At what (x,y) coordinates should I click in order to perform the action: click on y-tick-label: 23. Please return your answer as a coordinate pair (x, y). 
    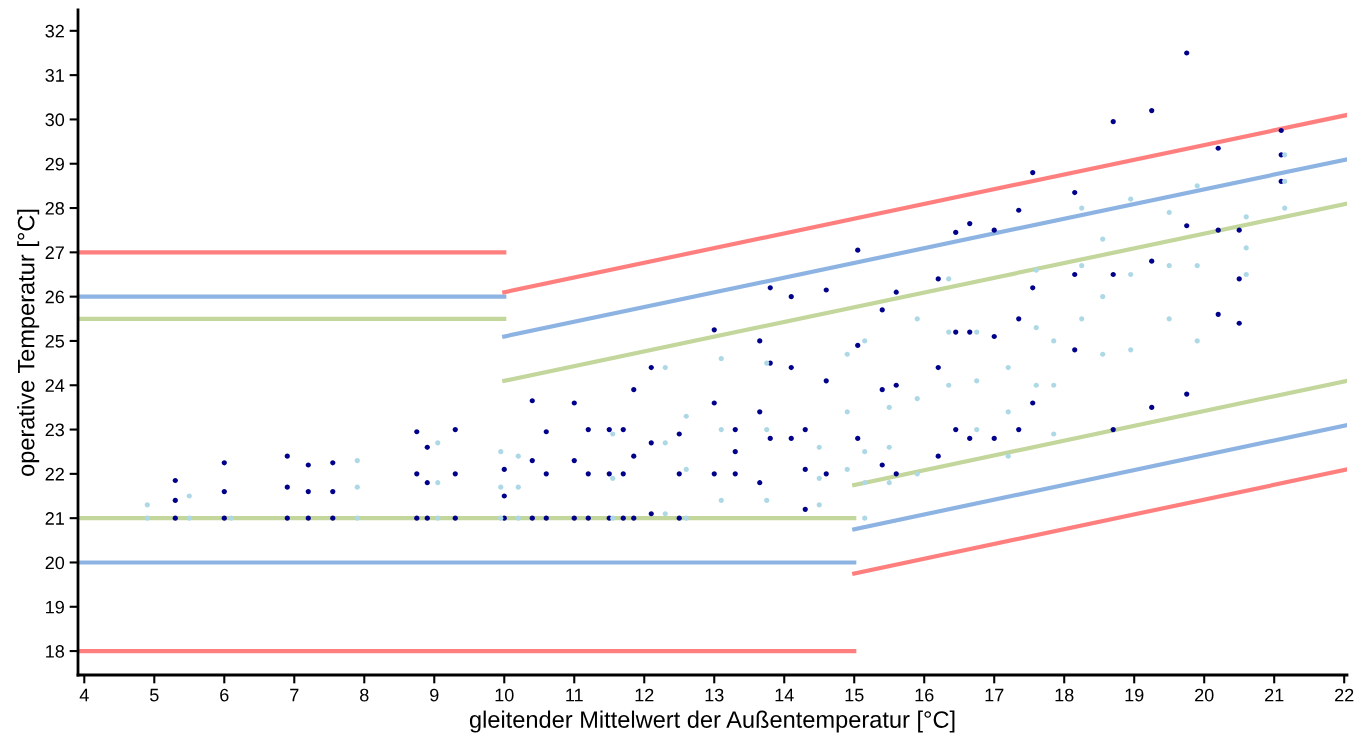
    Looking at the image, I should click on (55, 430).